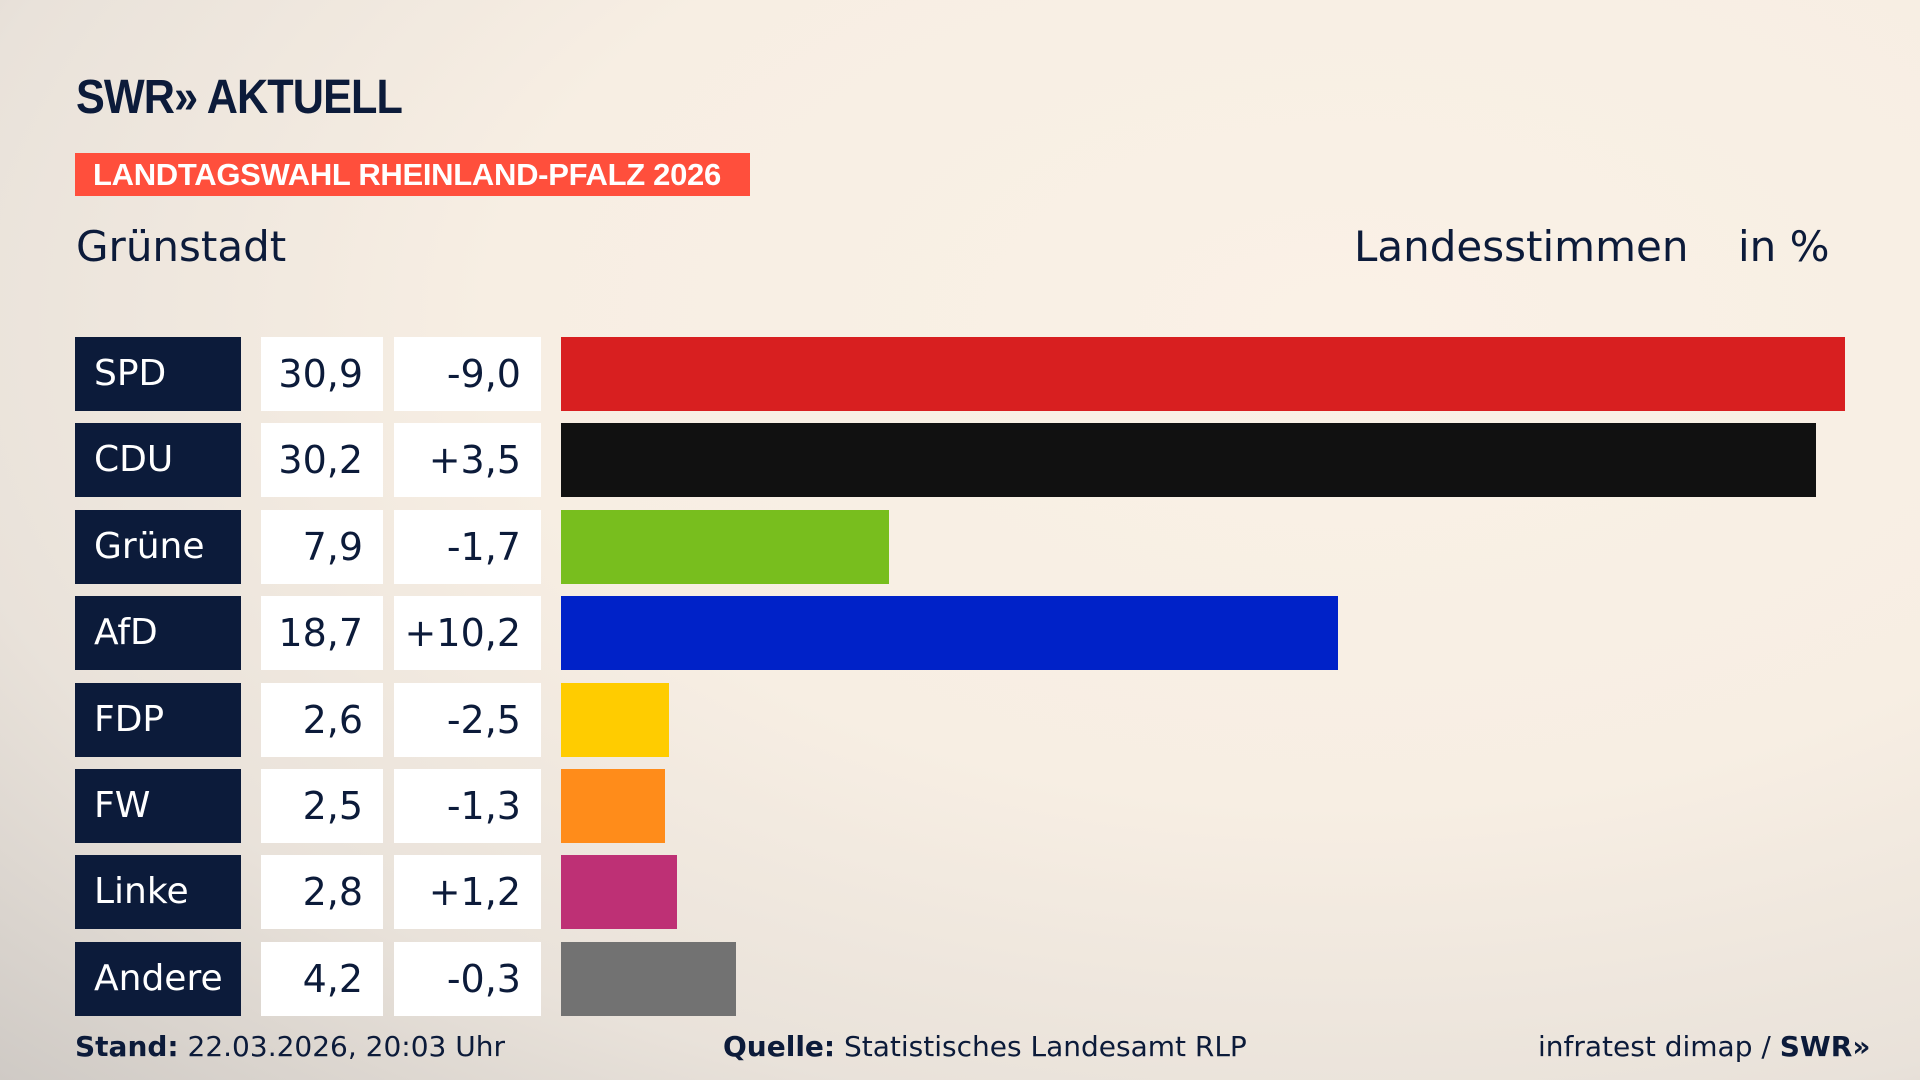 This screenshot has width=1920, height=1080. Describe the element at coordinates (322, 546) in the screenshot. I see `value-label: 7,9` at that location.